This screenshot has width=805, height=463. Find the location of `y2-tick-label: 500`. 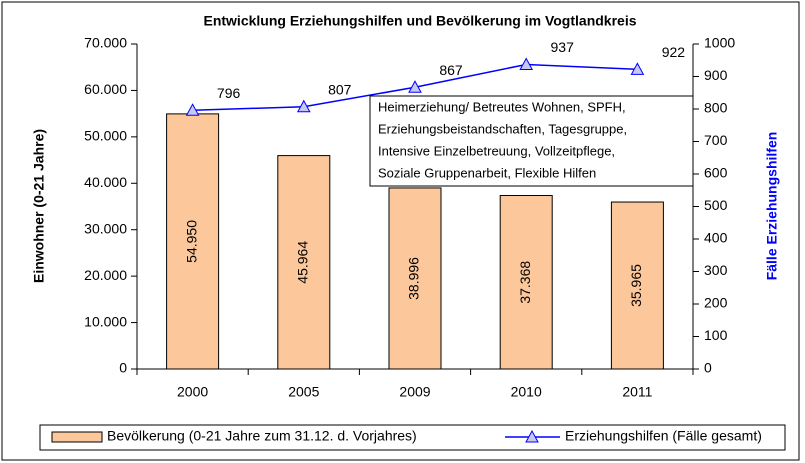

y2-tick-label: 500 is located at coordinates (716, 205).